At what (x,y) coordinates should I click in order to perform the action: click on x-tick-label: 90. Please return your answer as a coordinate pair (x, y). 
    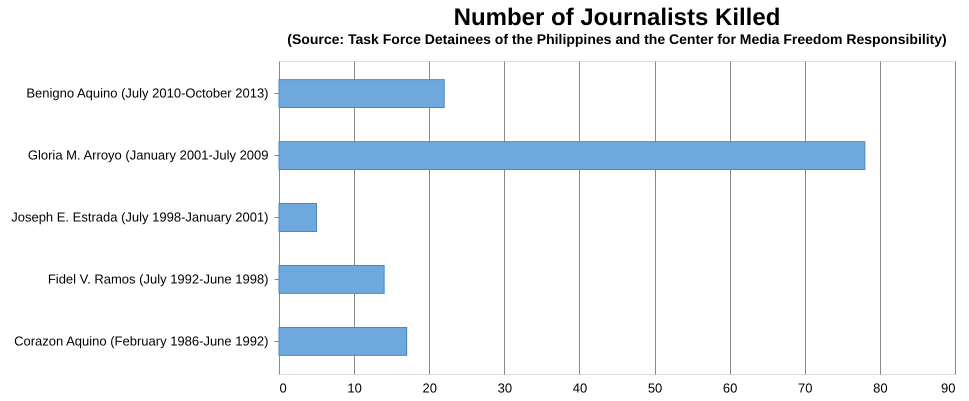
    Looking at the image, I should click on (948, 388).